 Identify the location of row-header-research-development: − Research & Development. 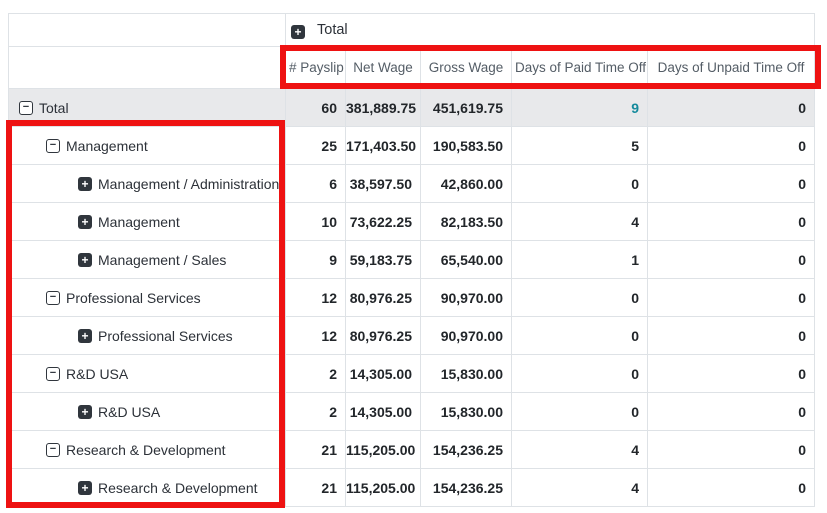
(147, 449).